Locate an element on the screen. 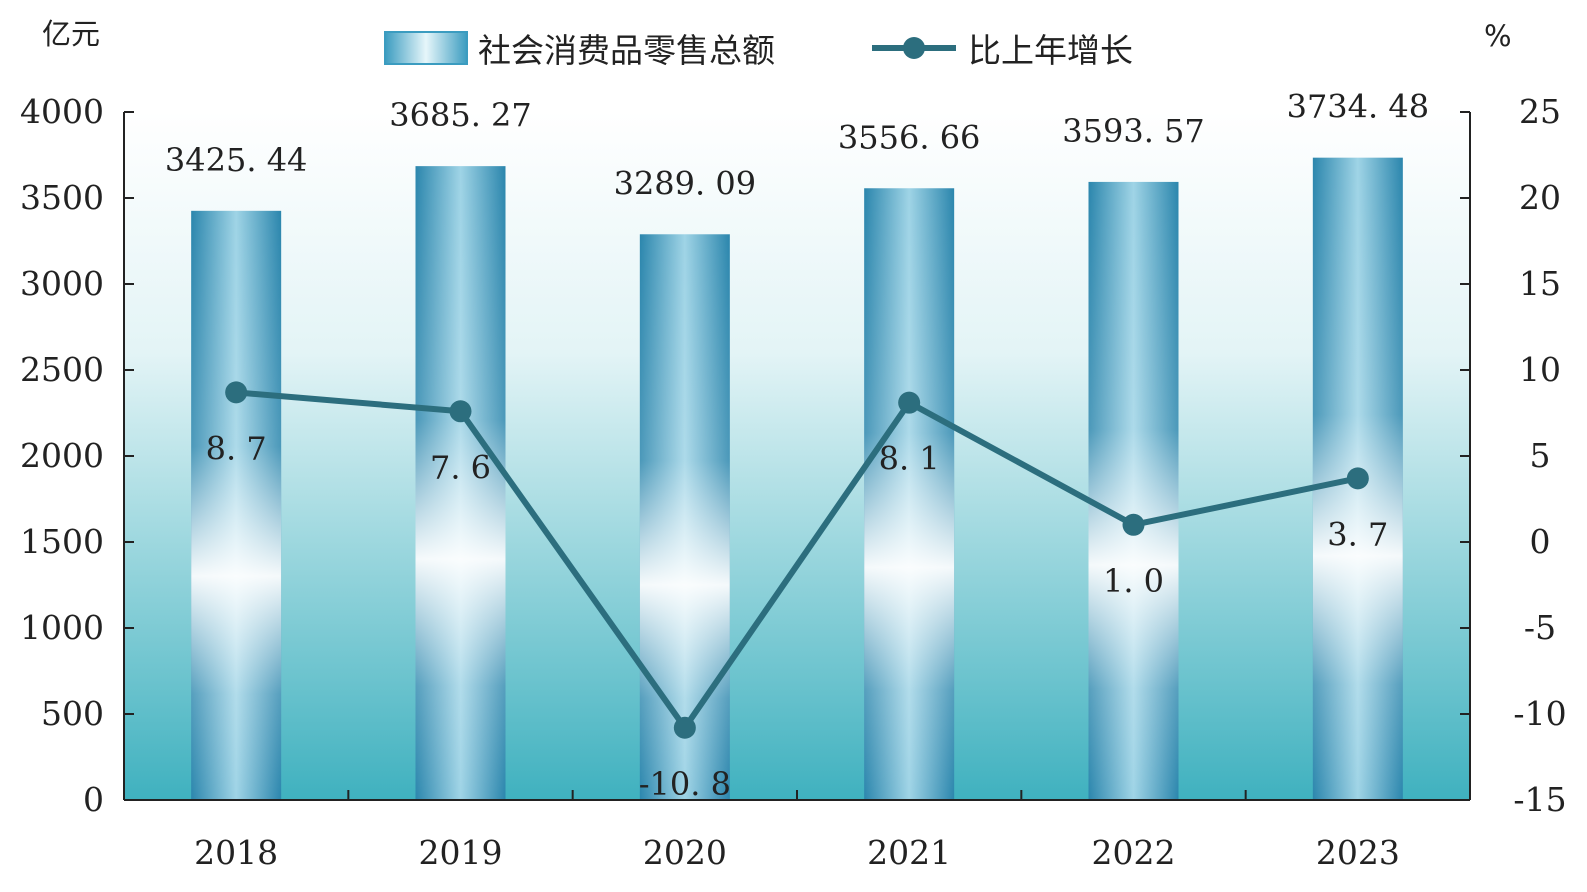 This screenshot has height=892, width=1587. x-tick-label-2023: 2023 is located at coordinates (1358, 852).